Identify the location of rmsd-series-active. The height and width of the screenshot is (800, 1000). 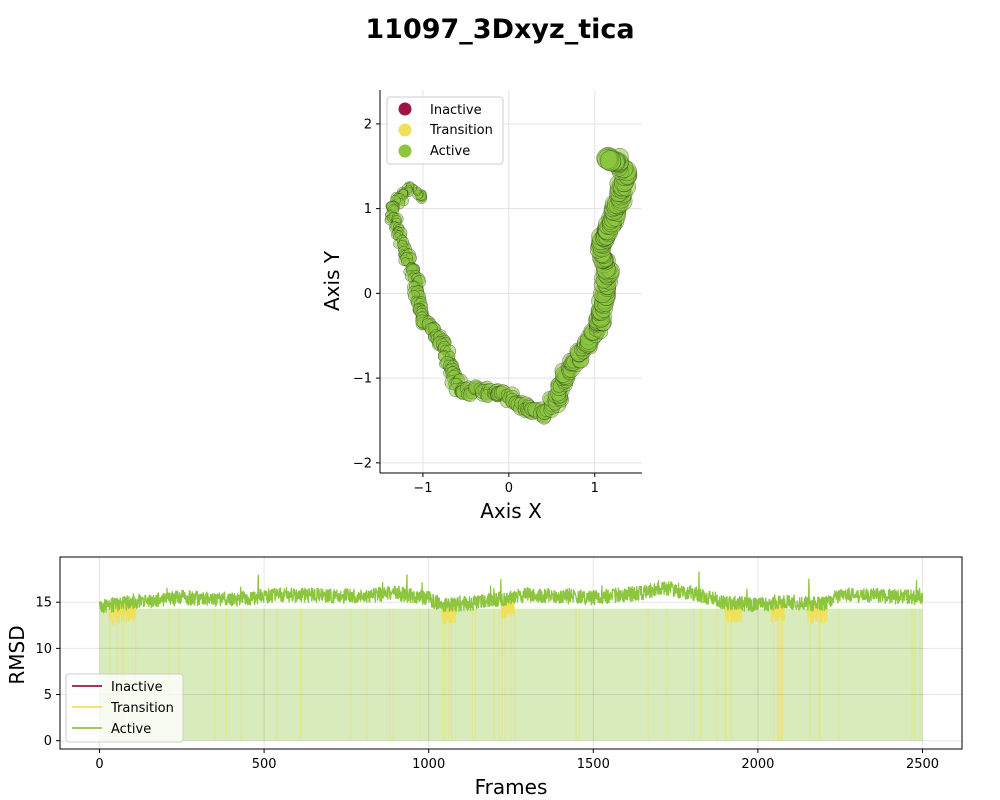
(511, 592).